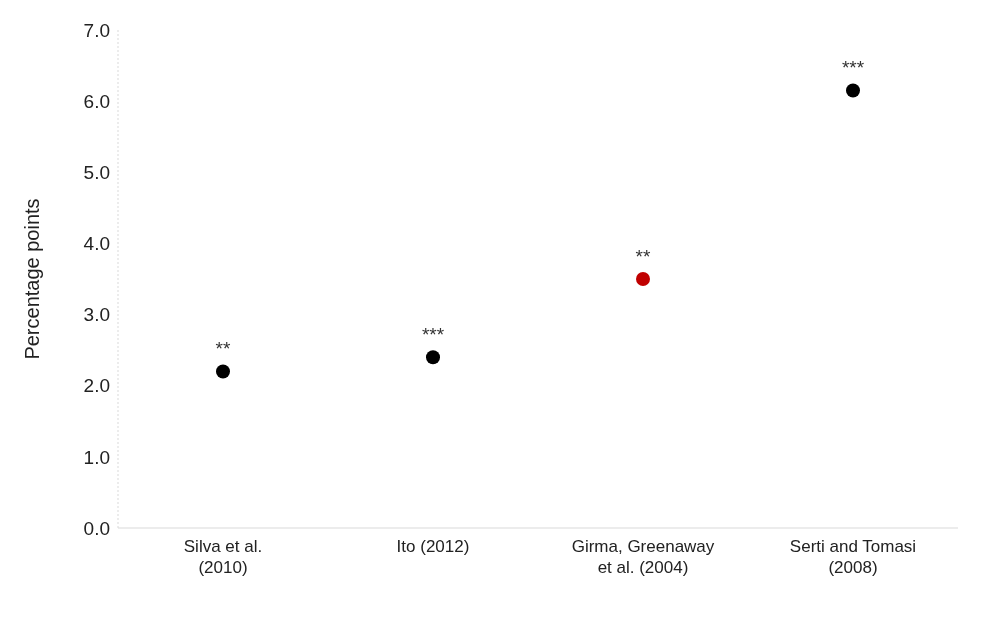 This screenshot has width=1002, height=641. Describe the element at coordinates (96, 173) in the screenshot. I see `y-tick-label: 5.0` at that location.